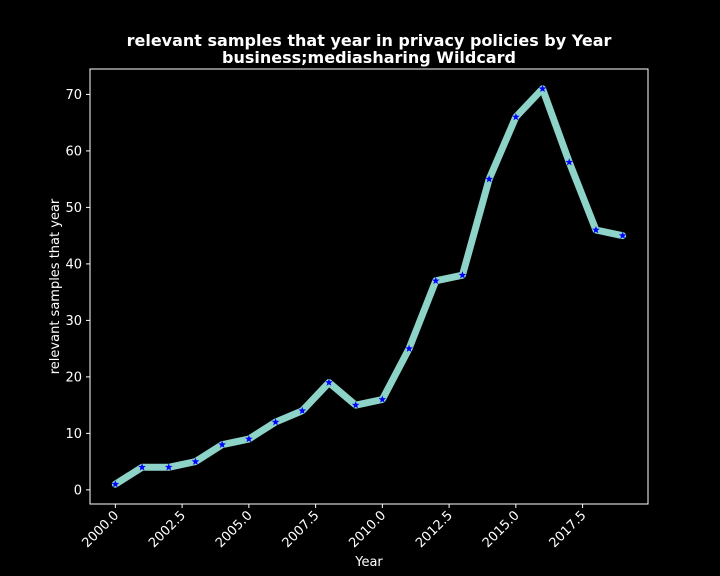 The height and width of the screenshot is (576, 720). I want to click on y-axis: 0 10 20 30 40 50 60 70, so click(77, 293).